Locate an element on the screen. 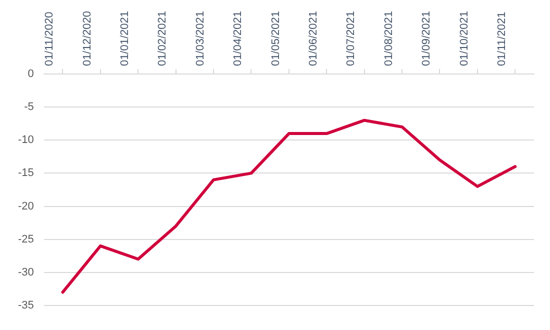  y-tick-label: -5 is located at coordinates (29, 107).